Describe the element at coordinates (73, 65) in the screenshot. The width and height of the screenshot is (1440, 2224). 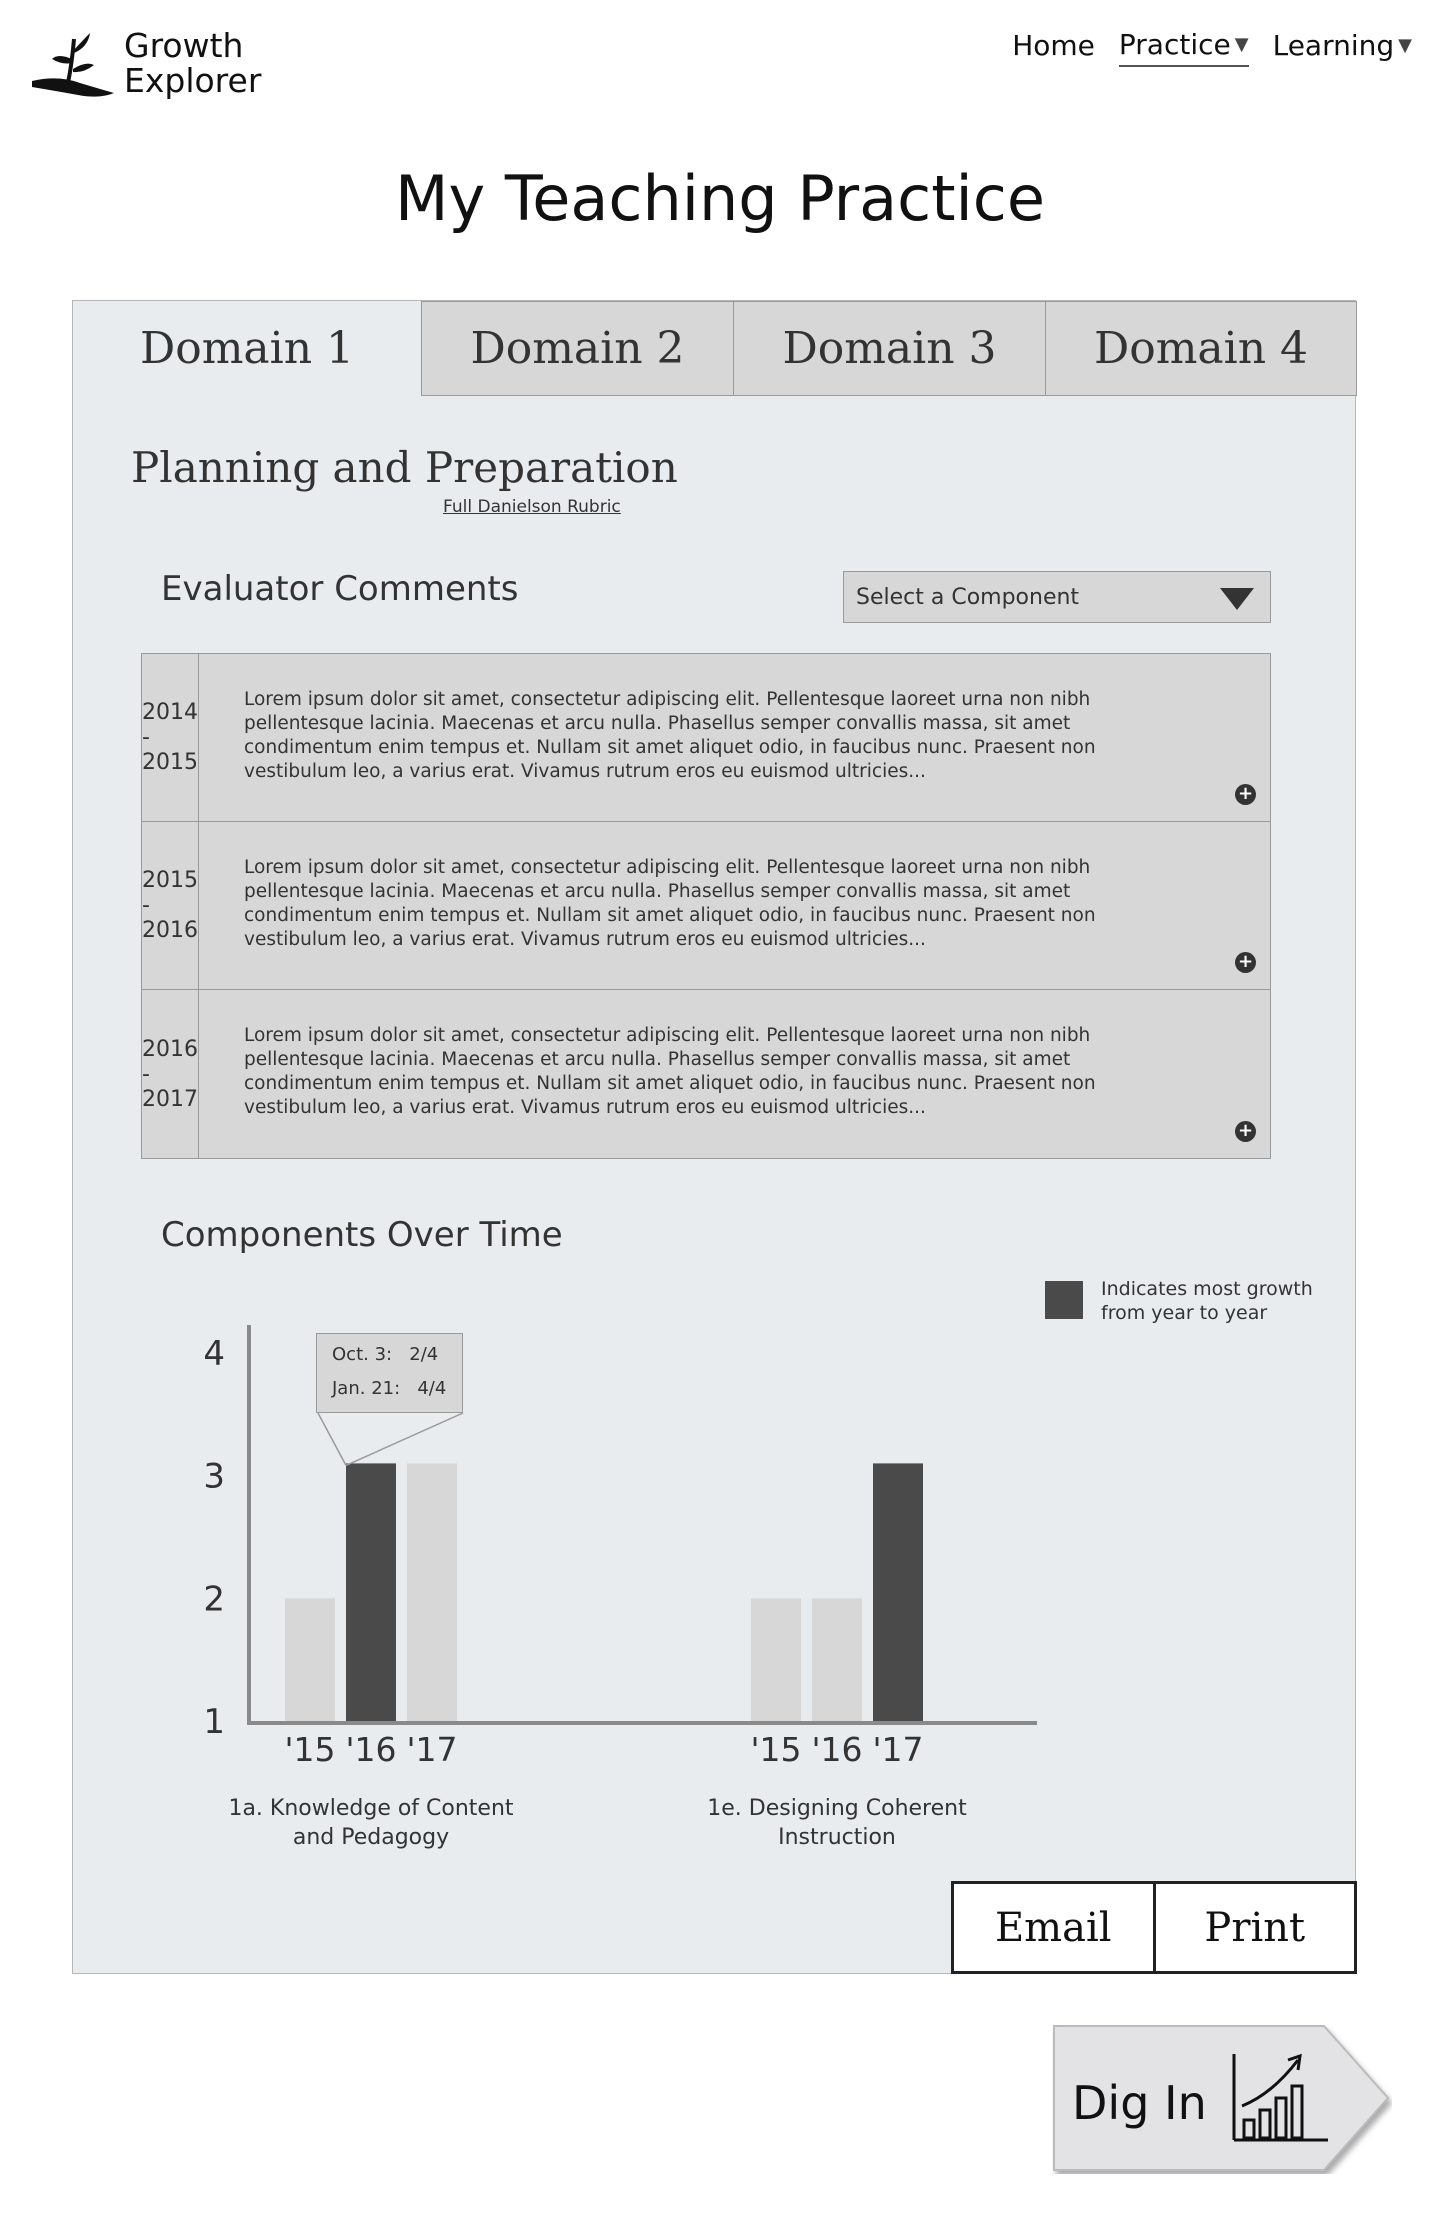
I see `plant-hand-icon` at that location.